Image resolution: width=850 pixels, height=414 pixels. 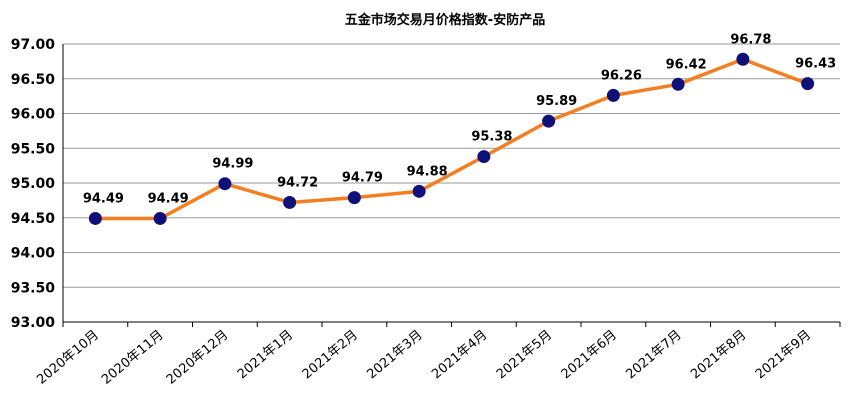 What do you see at coordinates (265, 355) in the screenshot?
I see `x-tick-label: 2021年1月` at bounding box center [265, 355].